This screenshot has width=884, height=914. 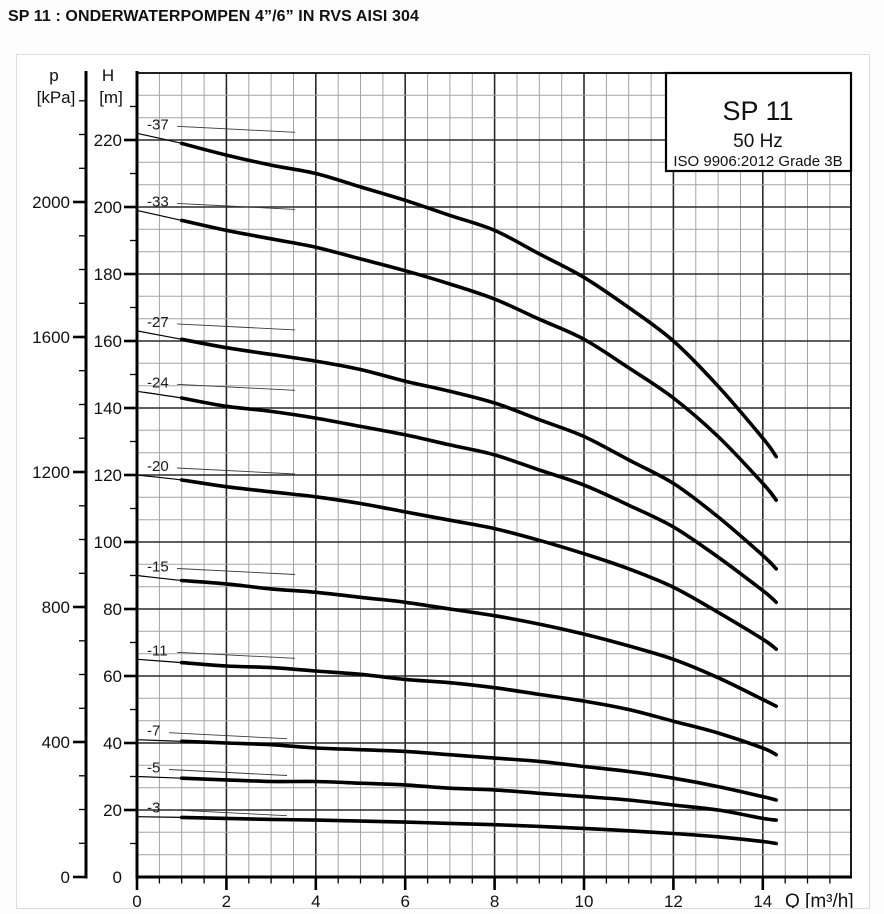 I want to click on pressure-tick-label: 1200, so click(x=51, y=472).